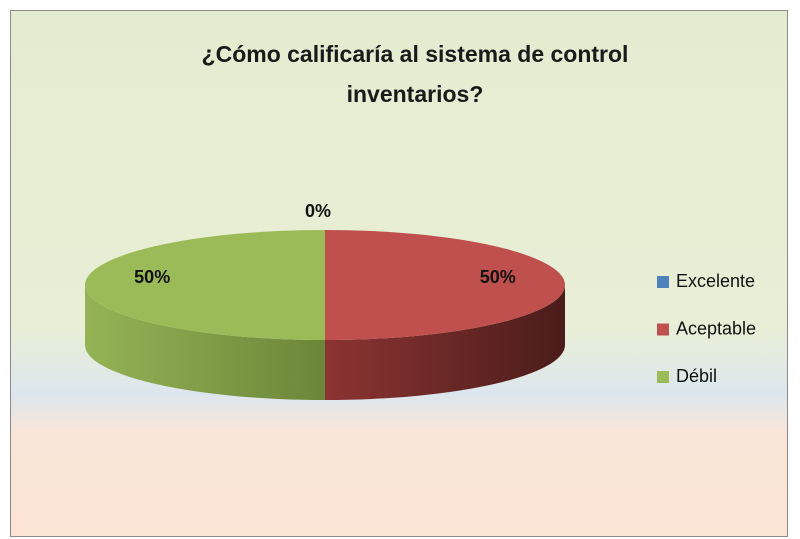 The height and width of the screenshot is (539, 800). Describe the element at coordinates (715, 281) in the screenshot. I see `legend-label: Excelente` at that location.